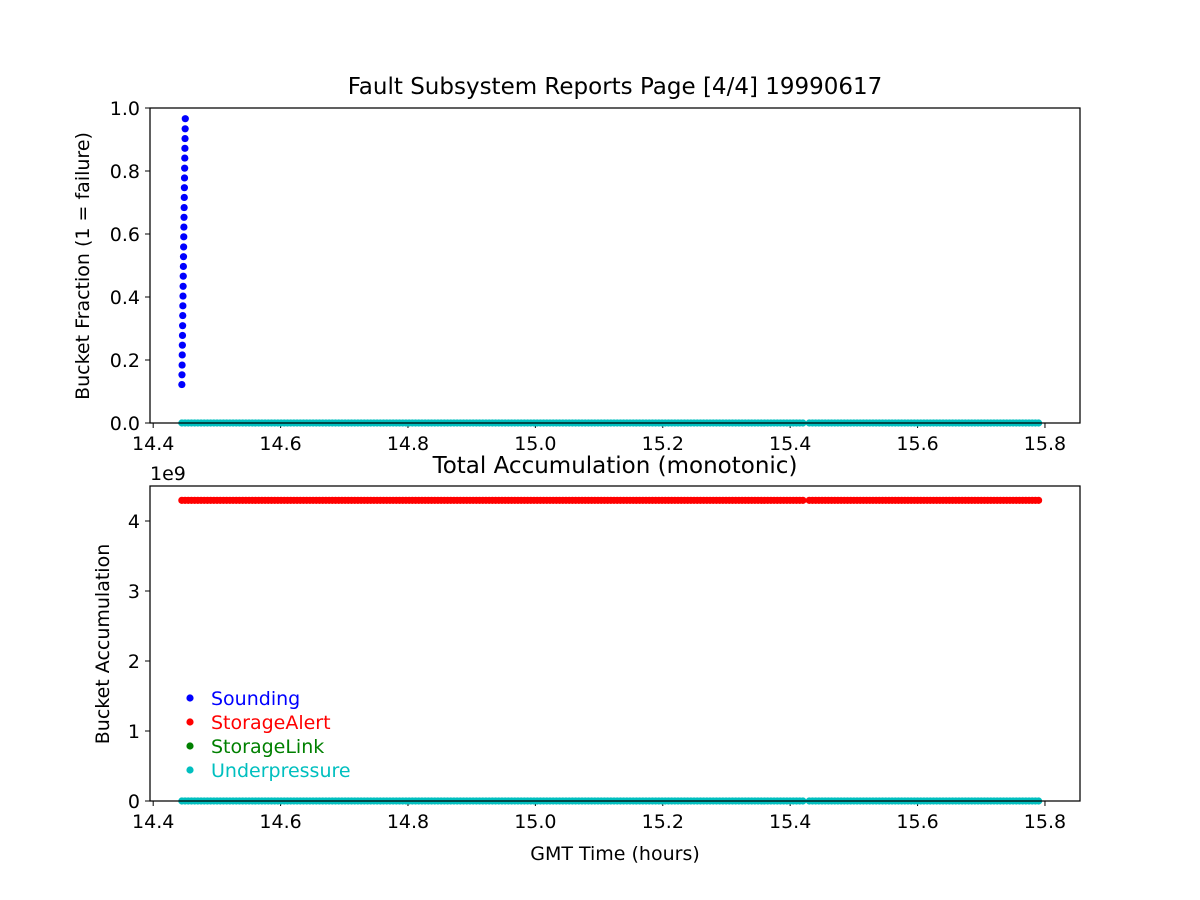 The height and width of the screenshot is (900, 1200). What do you see at coordinates (134, 802) in the screenshot?
I see `y-tick-label: 0` at bounding box center [134, 802].